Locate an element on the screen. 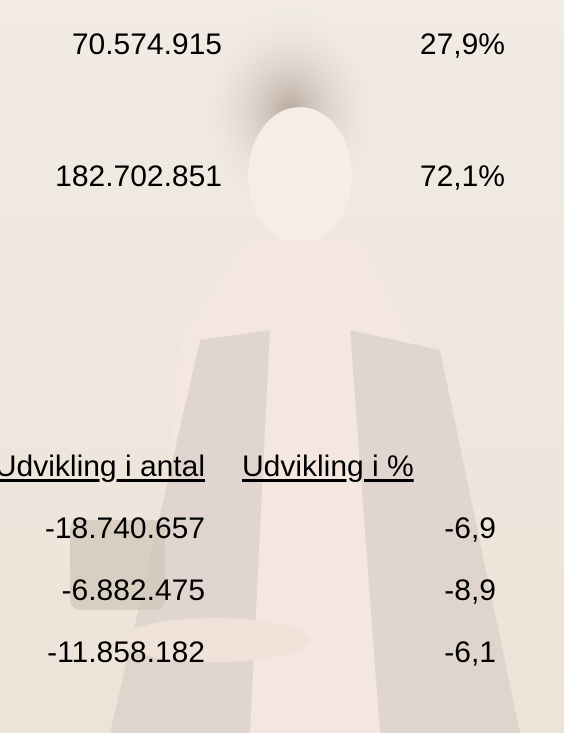  cell: -6,9 is located at coordinates (470, 528).